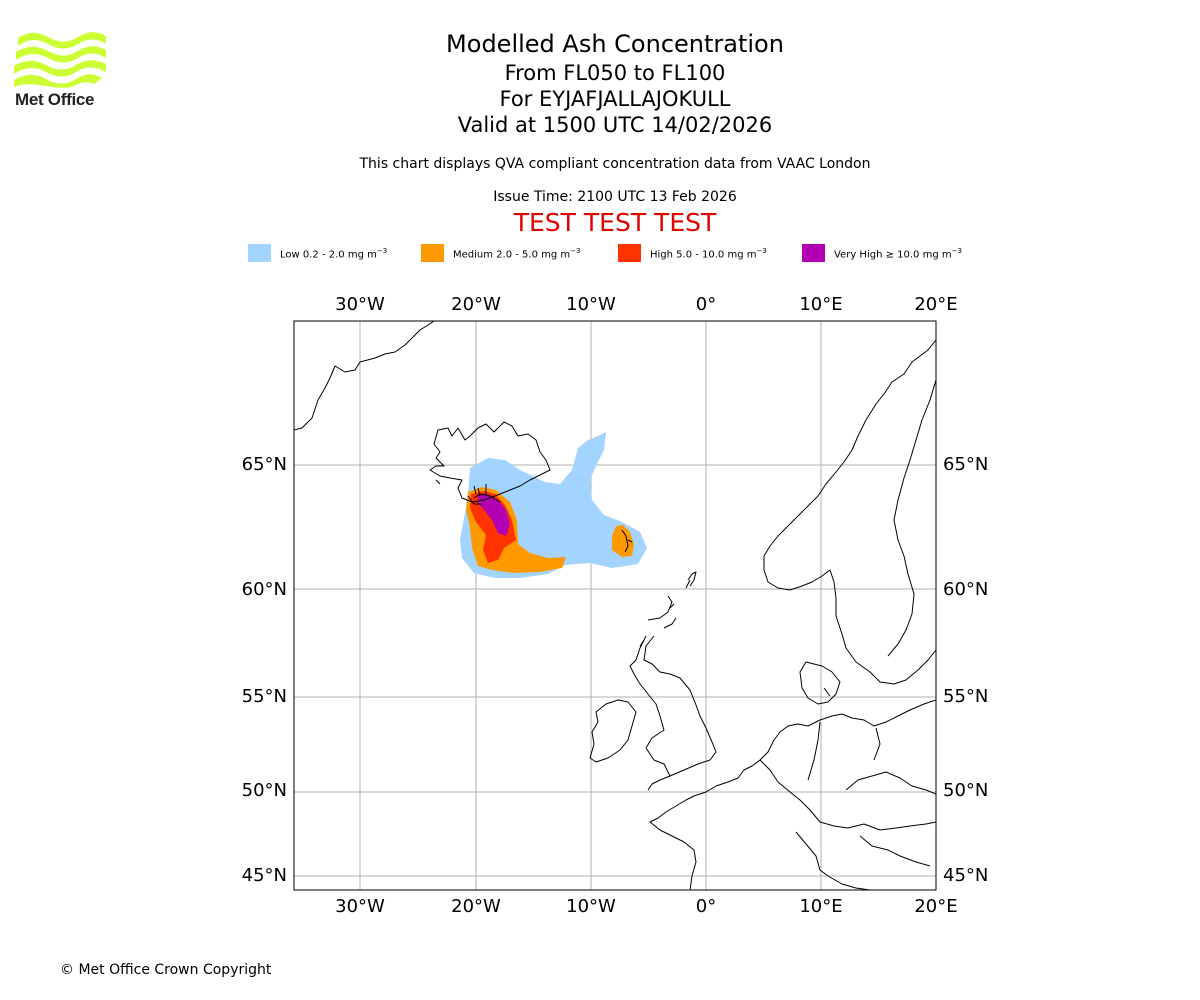 This screenshot has width=1200, height=1000. Describe the element at coordinates (360, 906) in the screenshot. I see `lon-label-bottom: 30°W` at that location.